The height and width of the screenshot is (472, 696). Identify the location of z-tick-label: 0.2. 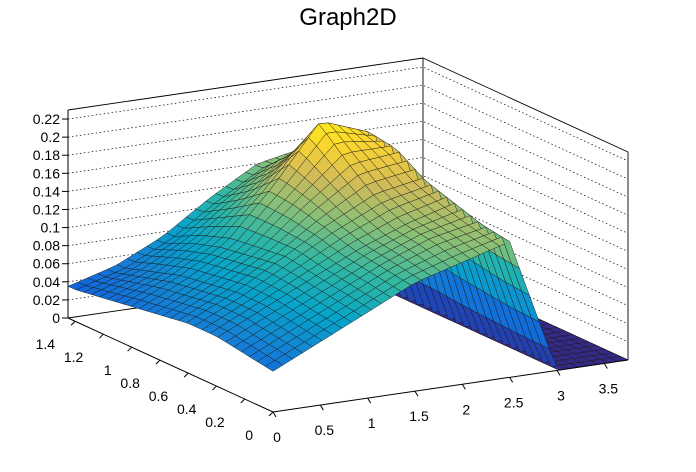
(51, 137).